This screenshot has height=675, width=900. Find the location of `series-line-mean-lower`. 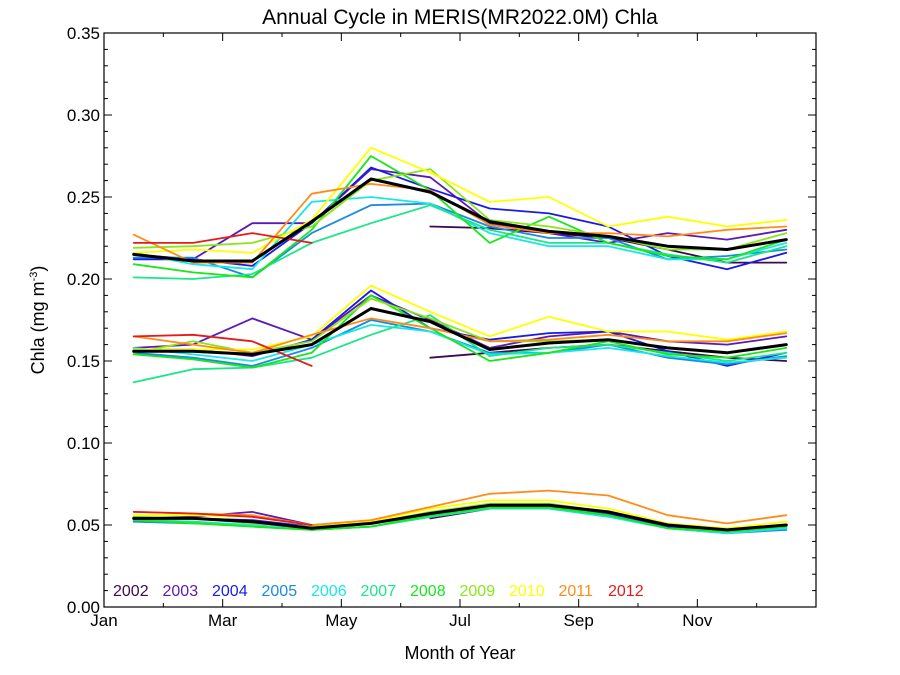

series-line-mean-lower is located at coordinates (460, 517).